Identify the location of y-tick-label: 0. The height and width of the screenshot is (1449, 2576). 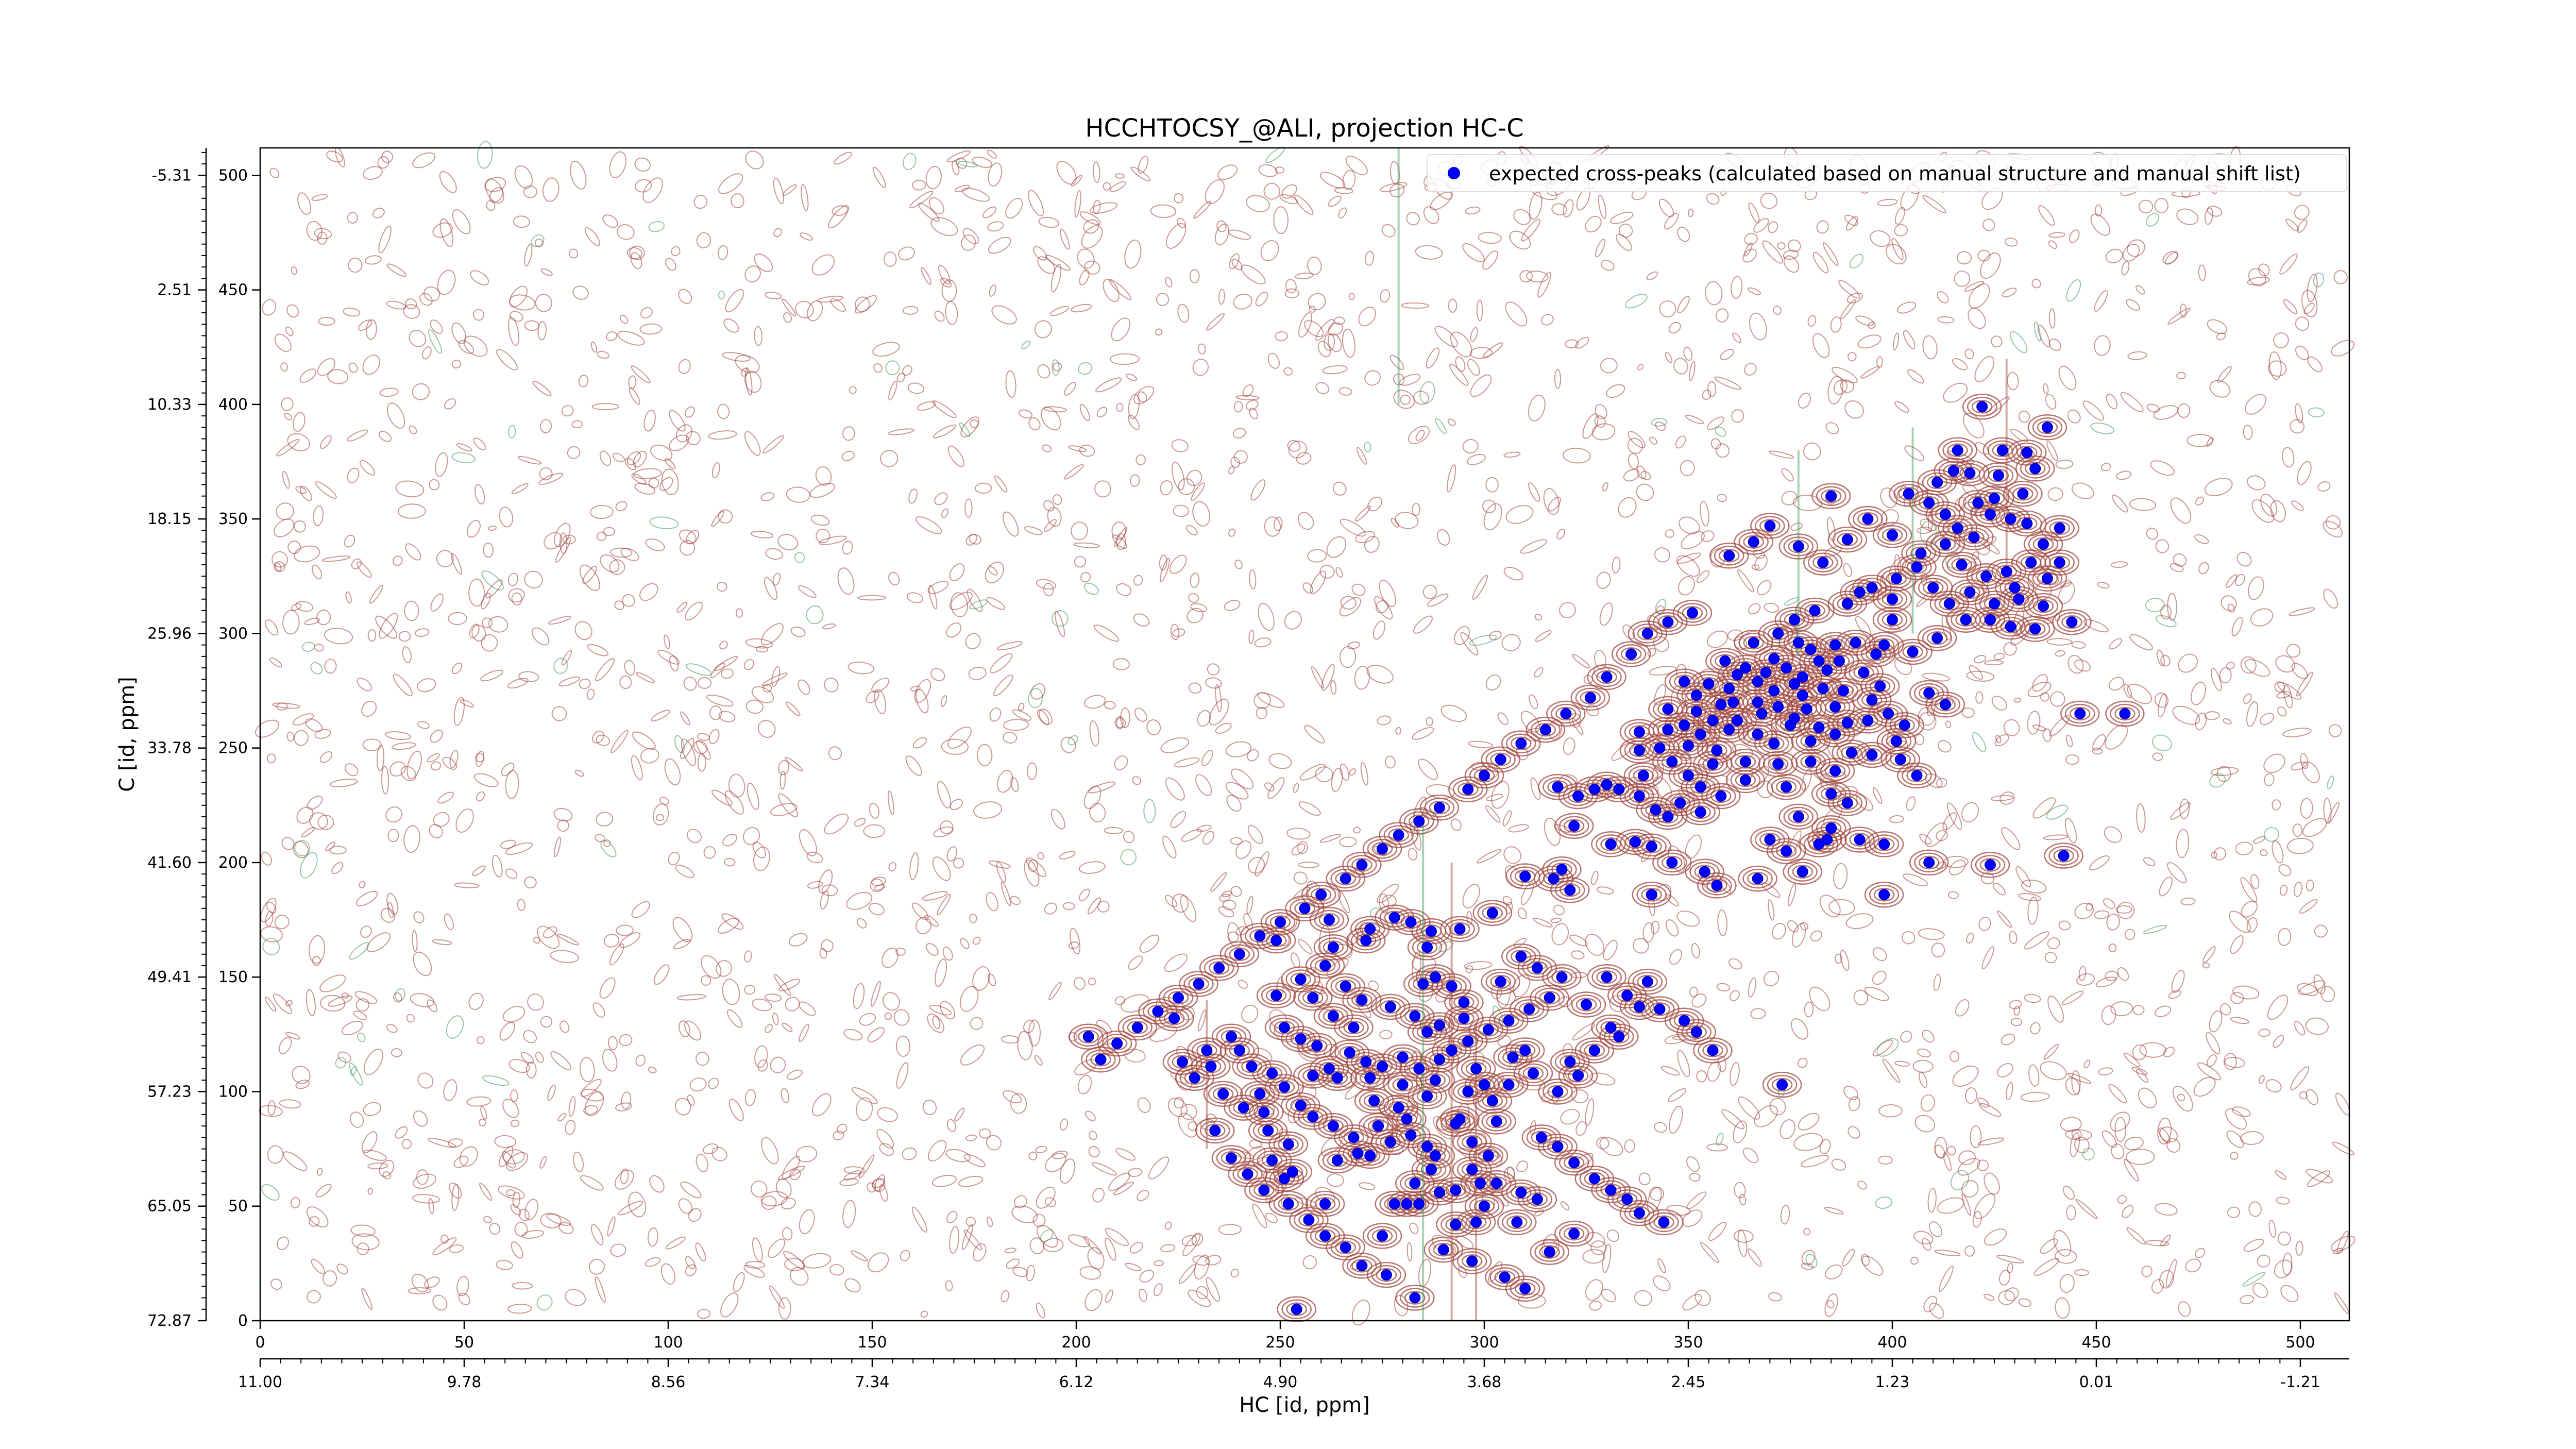
(243, 1321).